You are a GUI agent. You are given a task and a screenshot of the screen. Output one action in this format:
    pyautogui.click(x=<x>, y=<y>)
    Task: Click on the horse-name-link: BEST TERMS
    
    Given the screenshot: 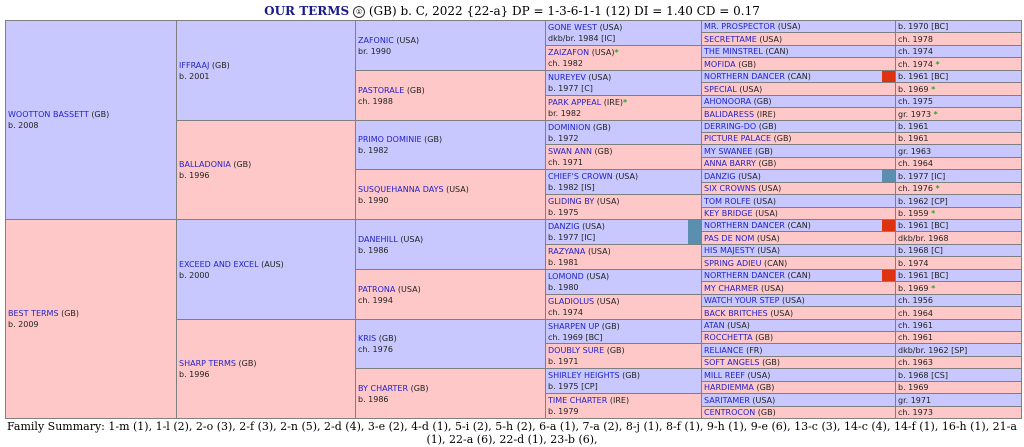 What is the action you would take?
    pyautogui.click(x=33, y=313)
    